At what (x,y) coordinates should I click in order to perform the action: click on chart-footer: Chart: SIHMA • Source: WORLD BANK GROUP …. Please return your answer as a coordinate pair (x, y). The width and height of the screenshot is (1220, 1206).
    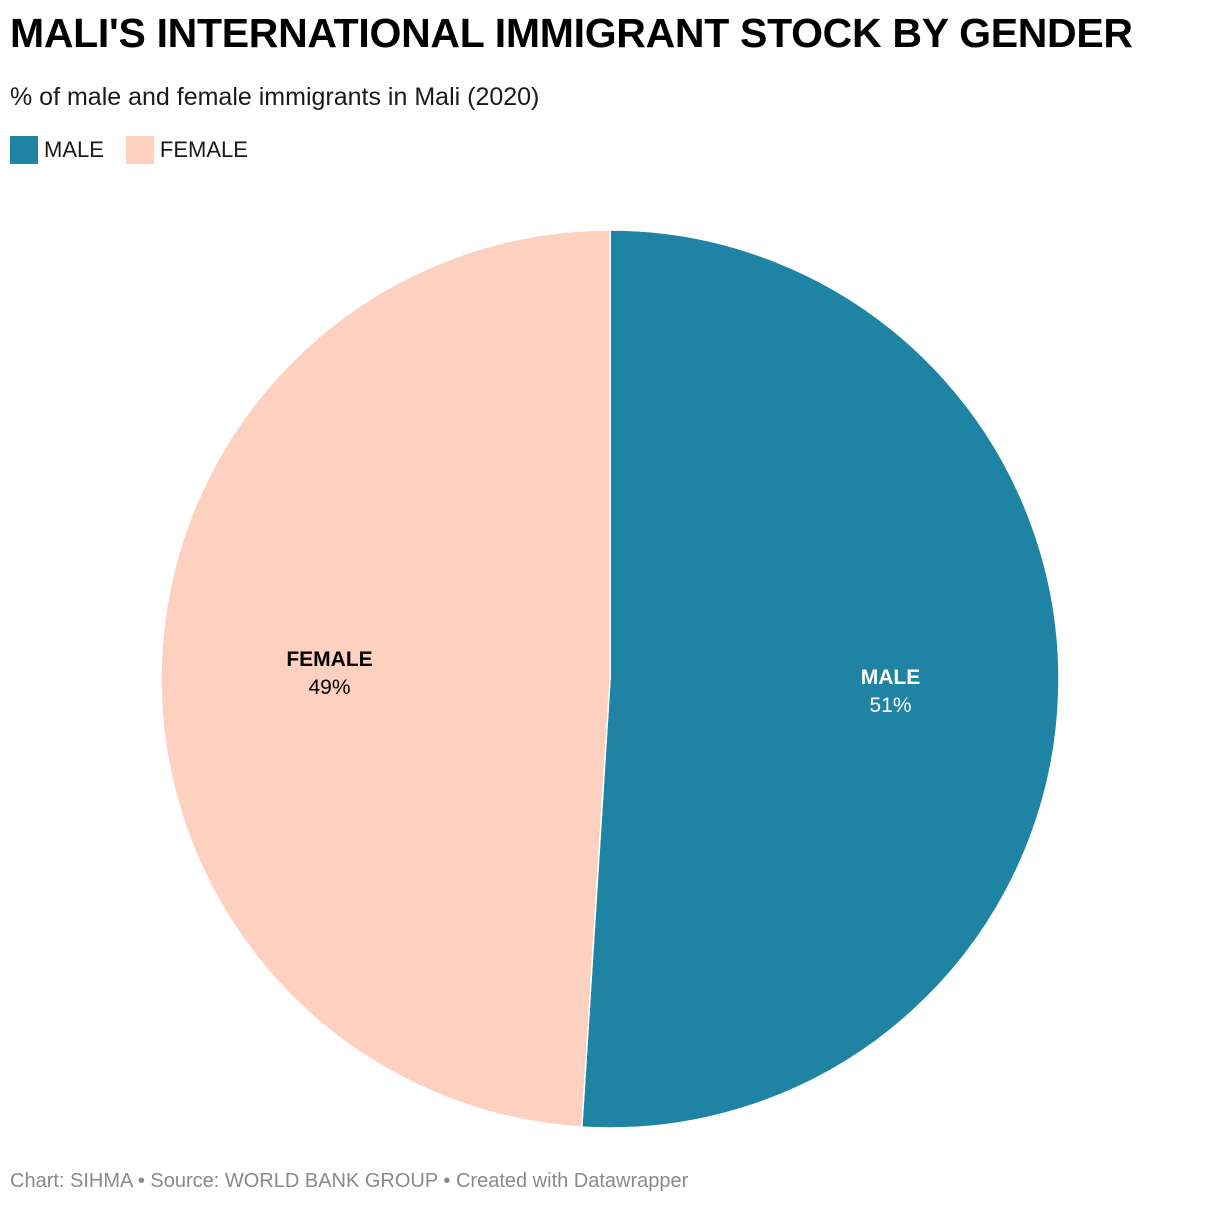
    Looking at the image, I should click on (349, 1181).